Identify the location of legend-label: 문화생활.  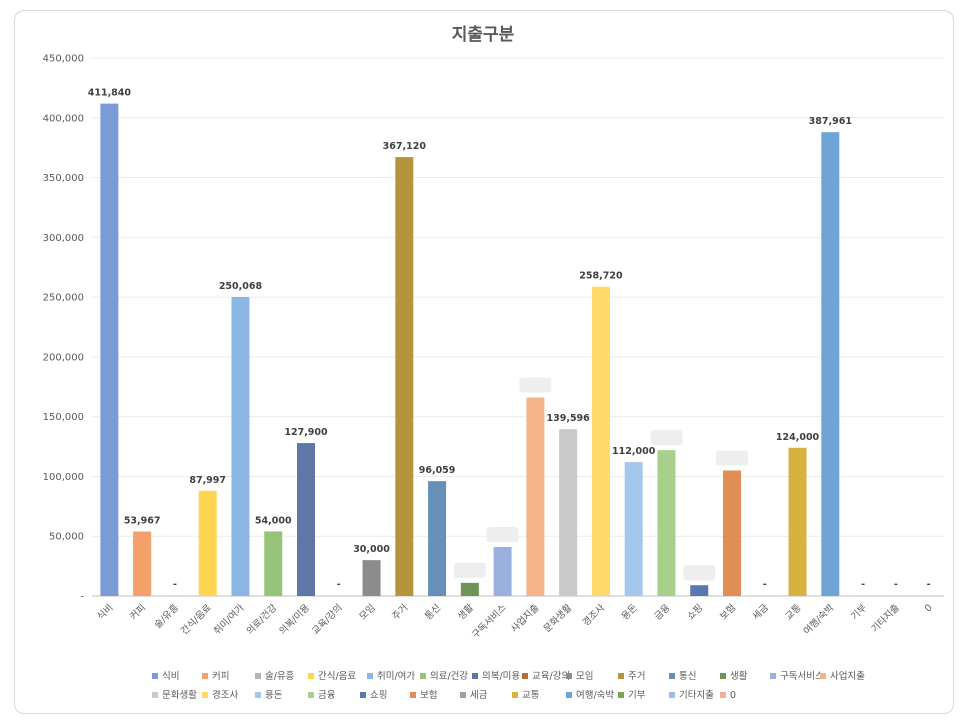
(179, 695).